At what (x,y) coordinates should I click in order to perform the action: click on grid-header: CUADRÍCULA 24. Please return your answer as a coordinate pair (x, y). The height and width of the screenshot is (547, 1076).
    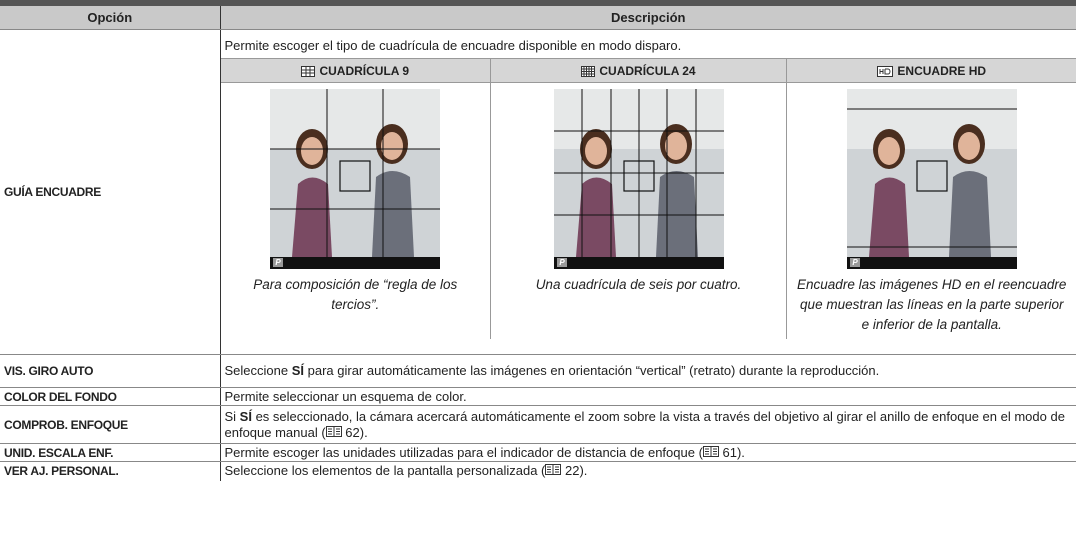
    Looking at the image, I should click on (638, 70).